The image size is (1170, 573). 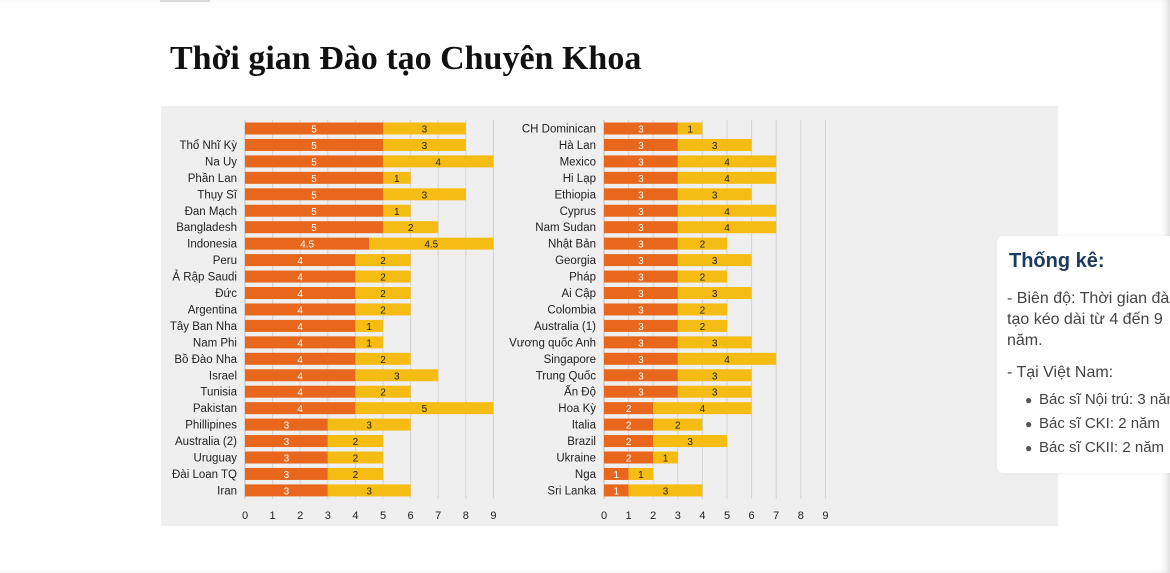 I want to click on category-label: Indonesia, so click(x=212, y=245).